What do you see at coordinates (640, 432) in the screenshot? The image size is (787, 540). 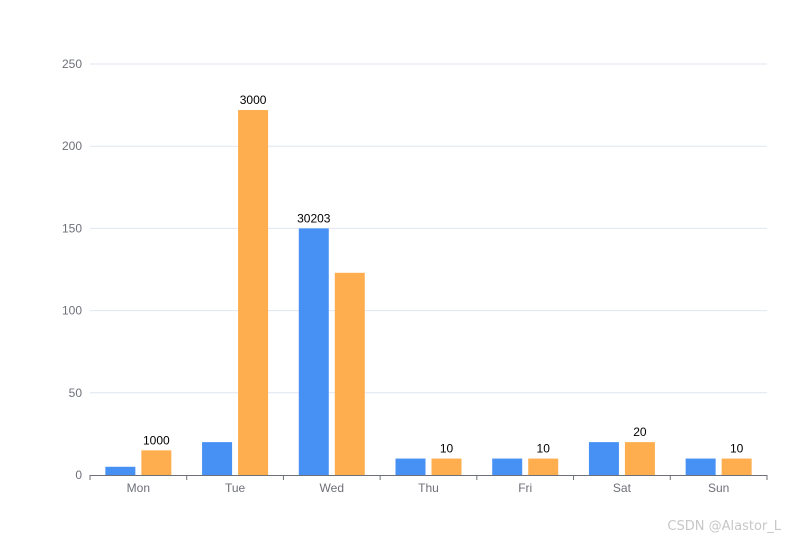 I see `data-label: 20` at bounding box center [640, 432].